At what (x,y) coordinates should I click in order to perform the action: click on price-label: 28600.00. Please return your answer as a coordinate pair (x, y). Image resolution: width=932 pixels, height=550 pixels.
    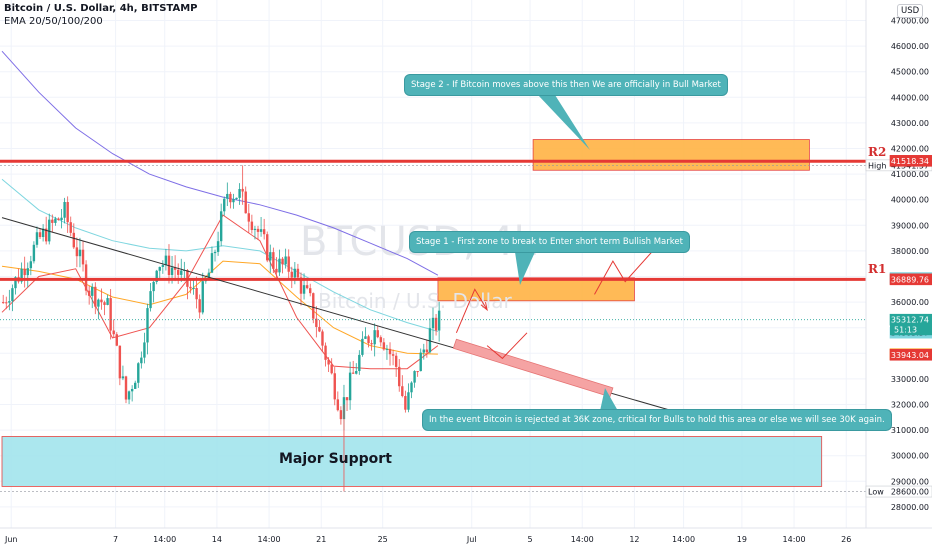
    Looking at the image, I should click on (910, 492).